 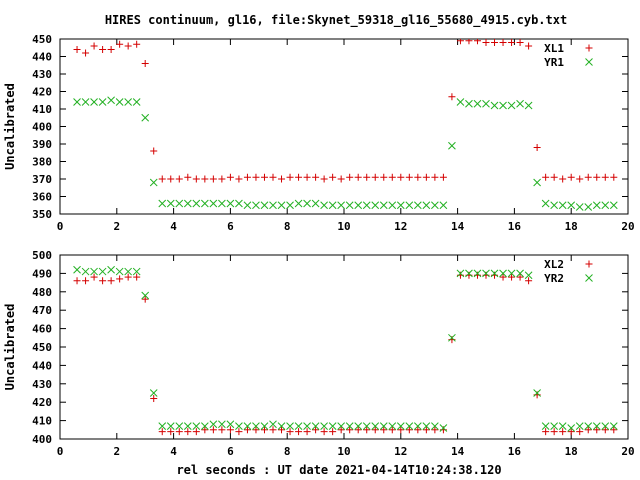 What do you see at coordinates (42, 273) in the screenshot?
I see `y-tick-label: 490` at bounding box center [42, 273].